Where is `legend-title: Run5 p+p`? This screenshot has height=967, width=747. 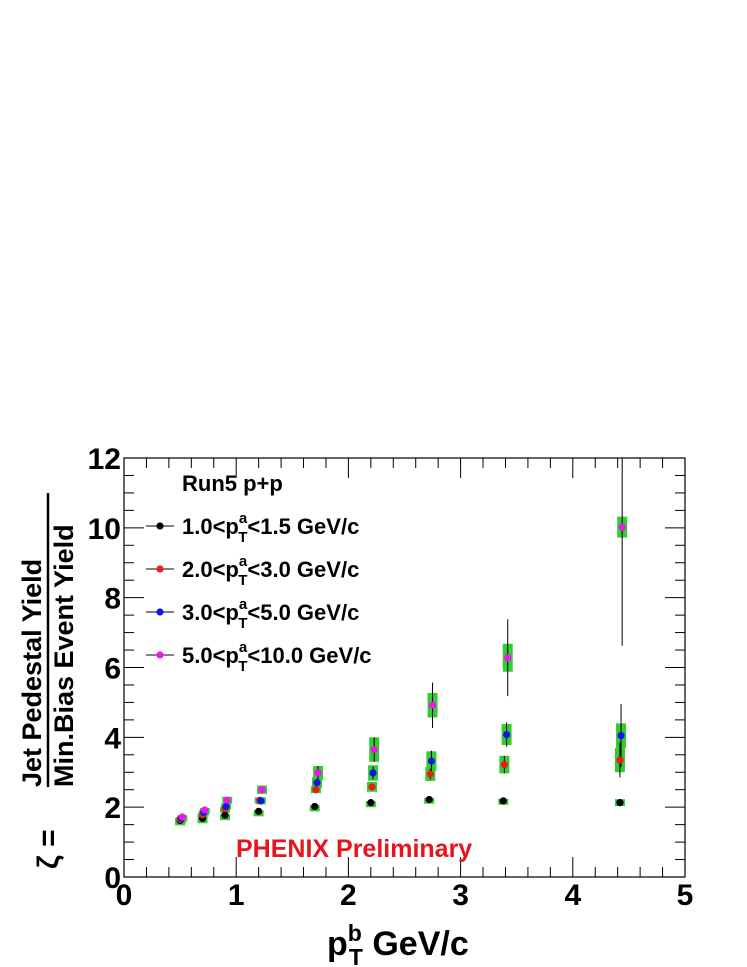 legend-title: Run5 p+p is located at coordinates (232, 483).